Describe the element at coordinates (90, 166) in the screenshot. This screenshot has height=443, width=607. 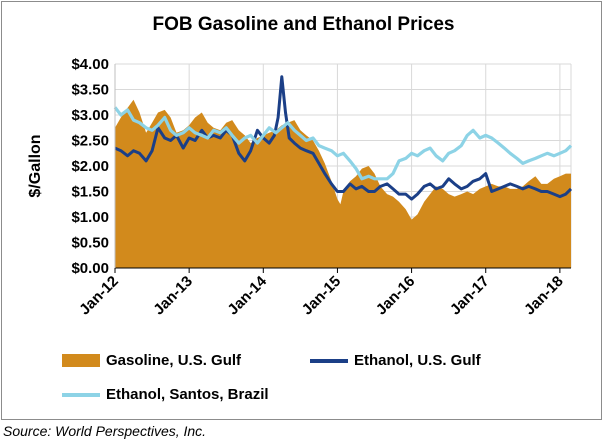
I see `y-tick-label: $2.00` at that location.